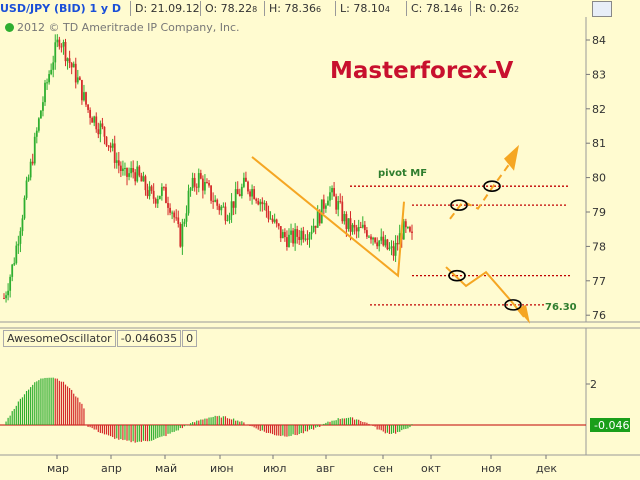  Describe the element at coordinates (602, 9) in the screenshot. I see `settings-icon` at that location.